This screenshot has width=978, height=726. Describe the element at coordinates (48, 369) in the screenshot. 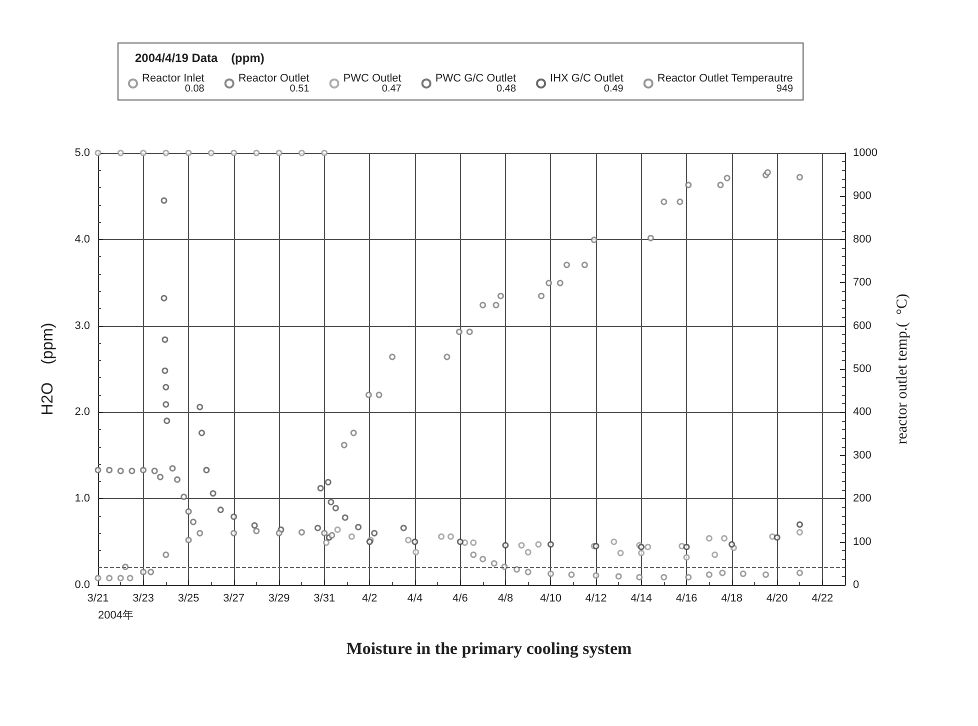

I see `y-axis-title: H2O (ppm)` at that location.